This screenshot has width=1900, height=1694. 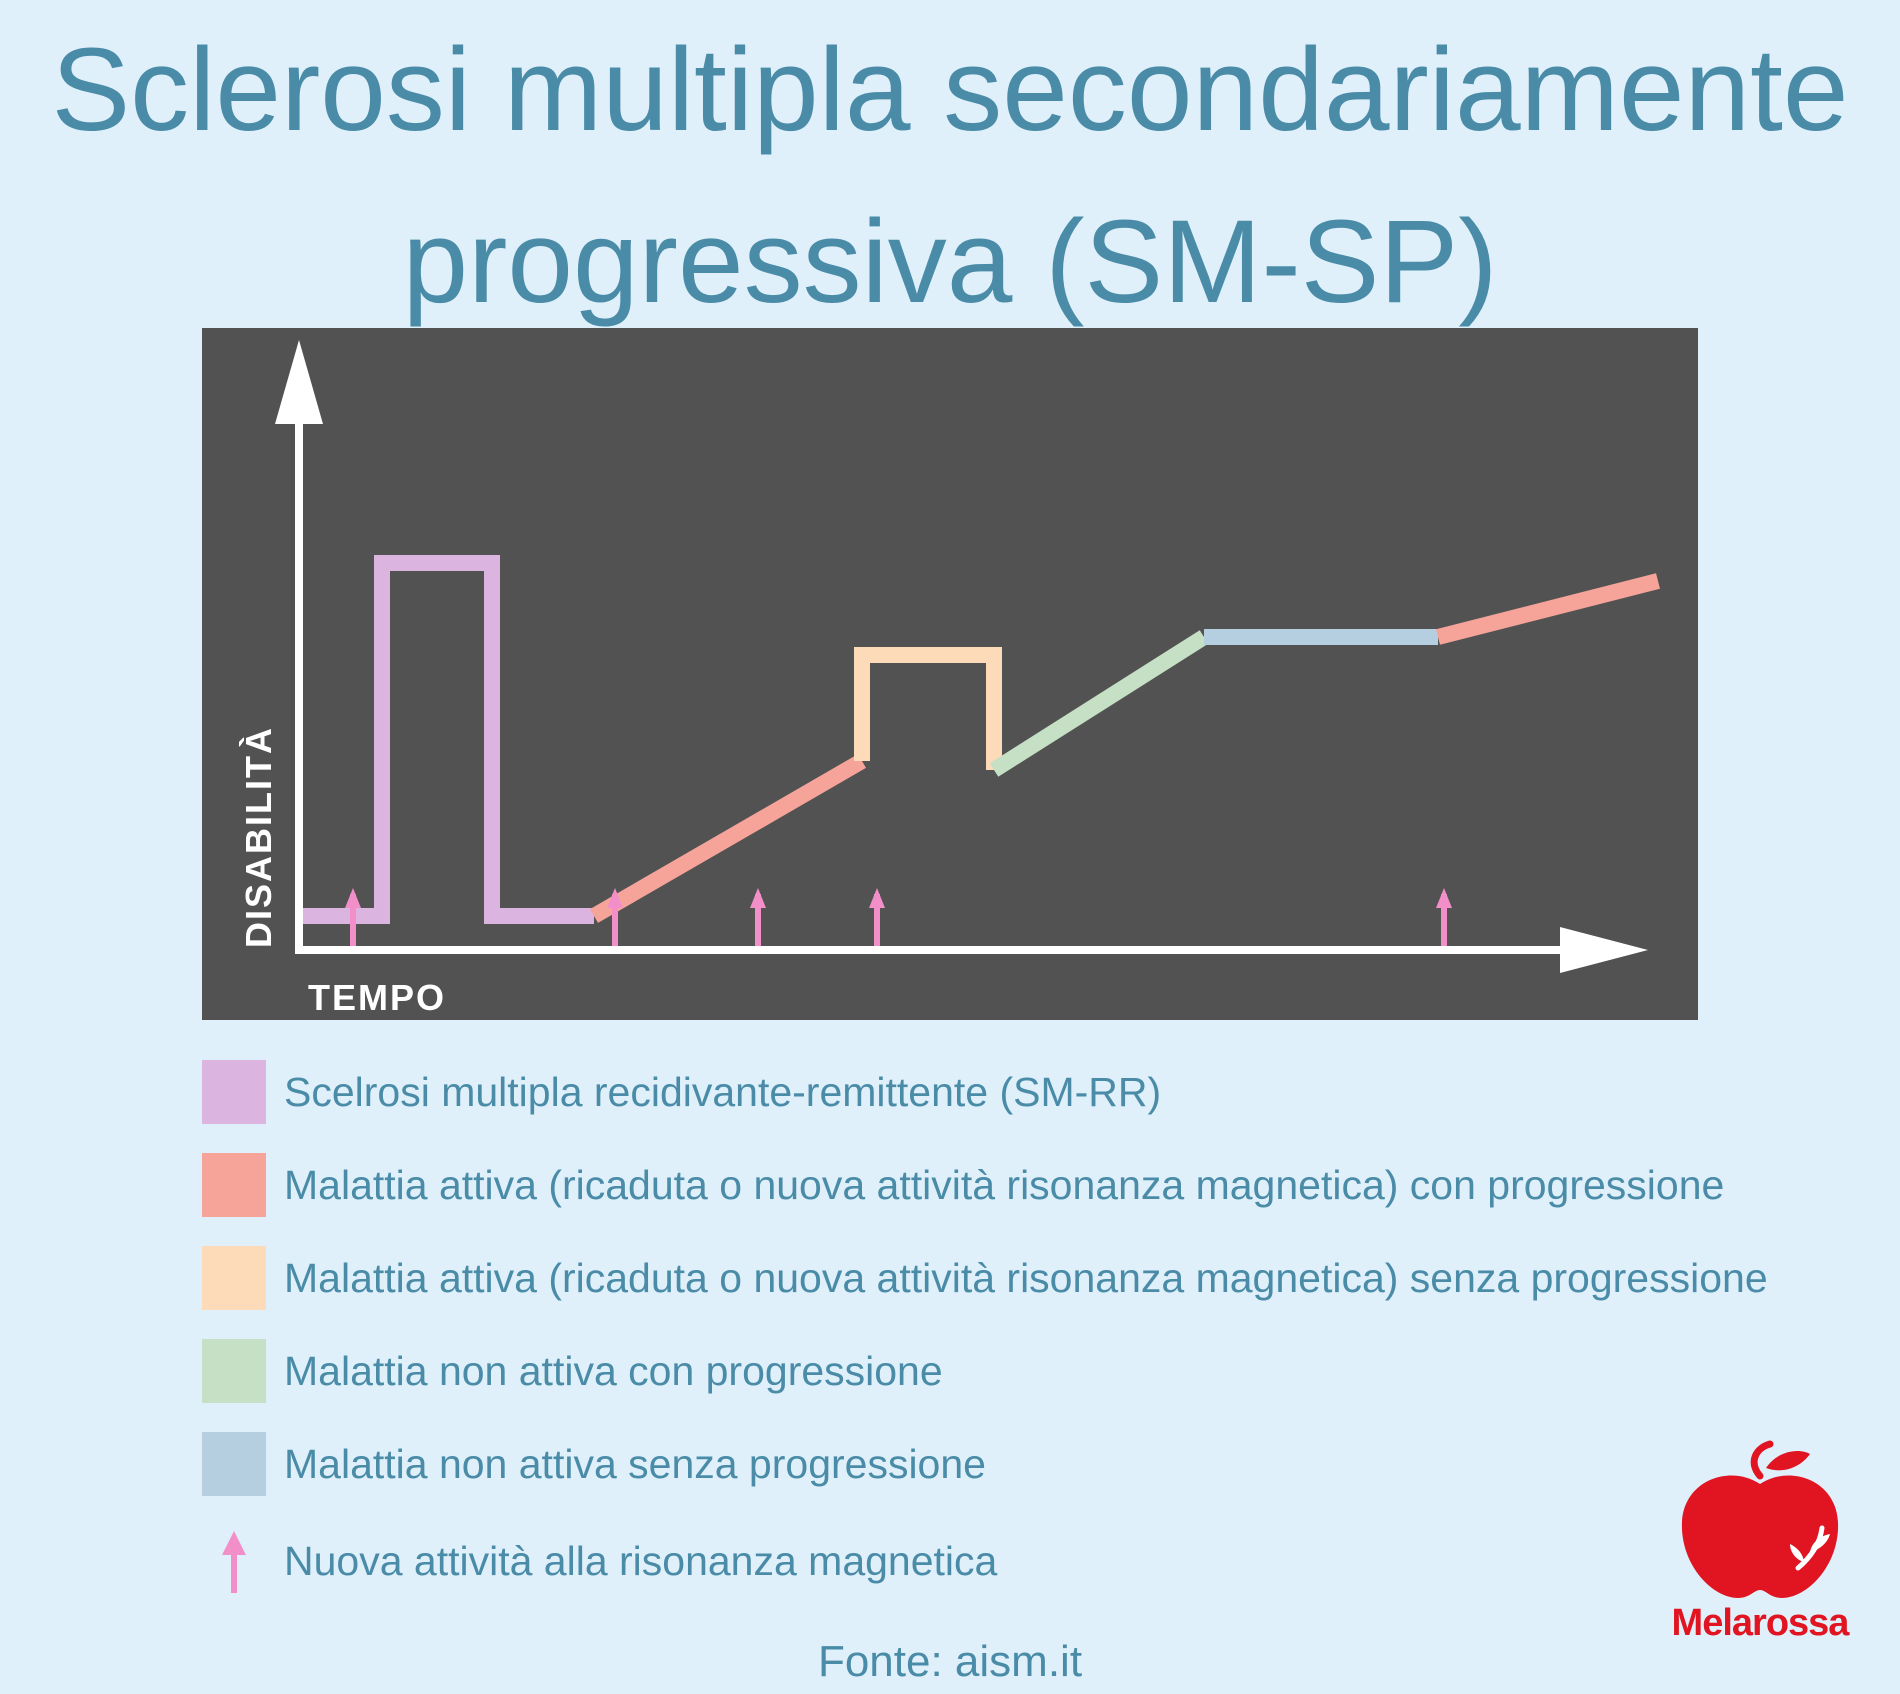 I want to click on legend-label: Malattia non attiva senza progressione, so click(x=635, y=1464).